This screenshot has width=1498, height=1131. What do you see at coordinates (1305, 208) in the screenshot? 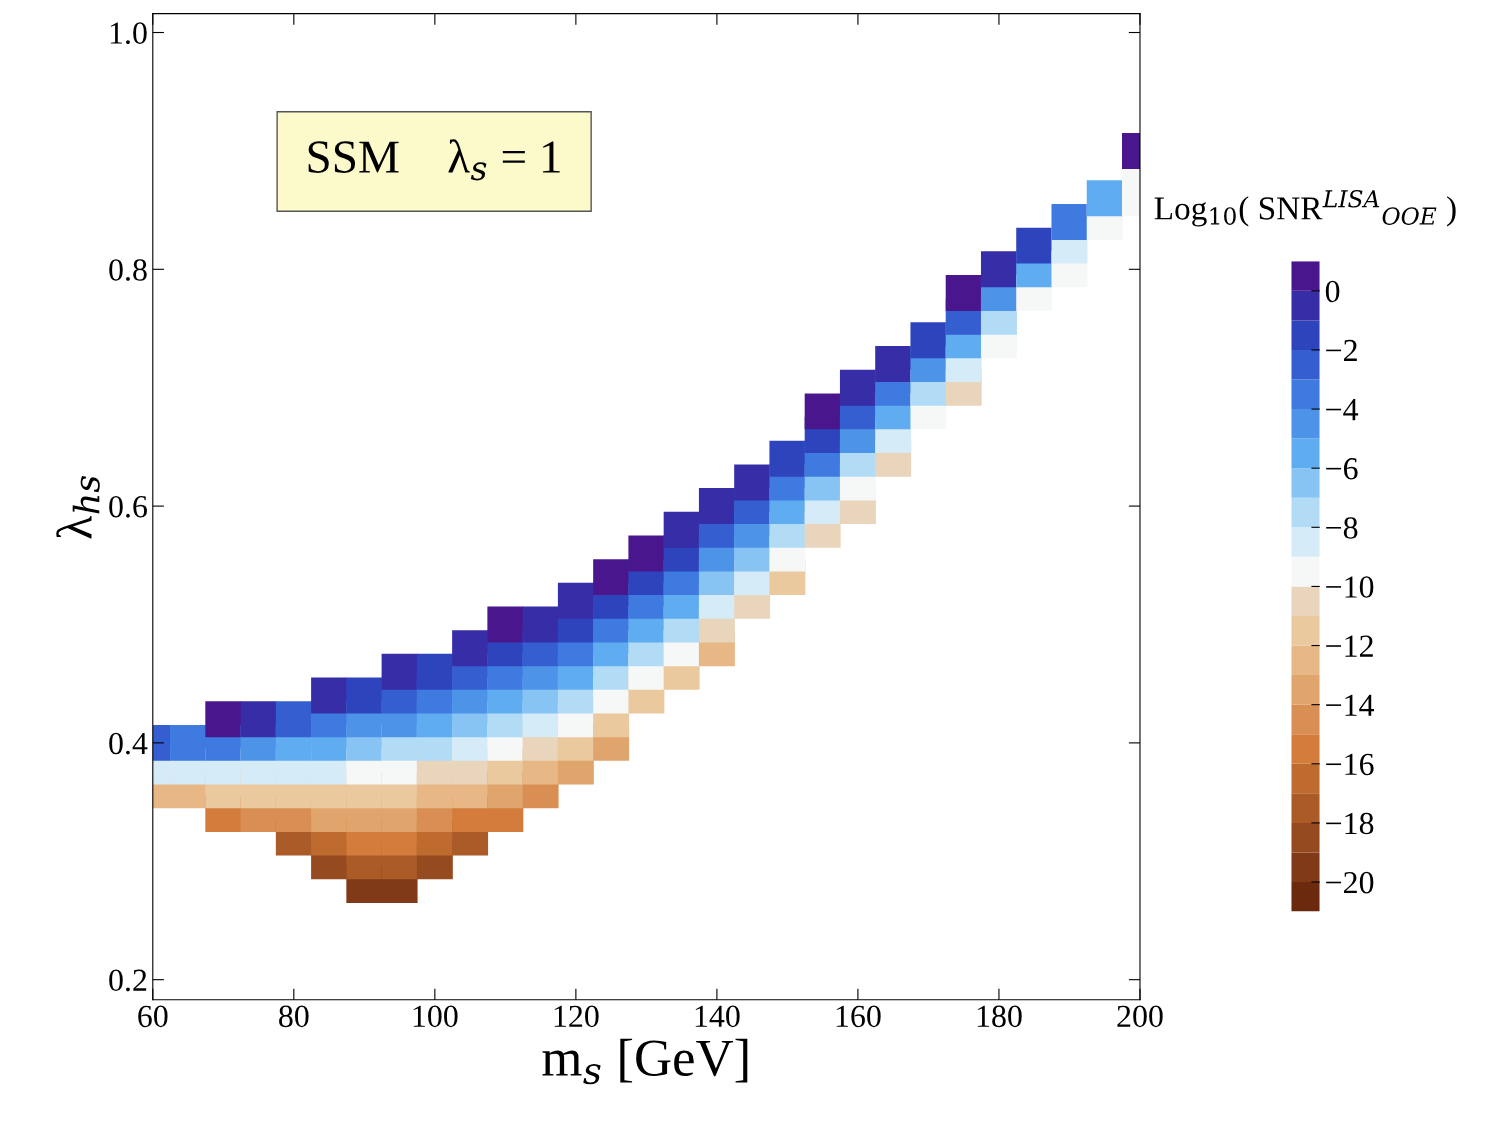
I see `color-bar-title: Log$_{10}$( SNR$^{LISA}$$_{OOE}$ )` at bounding box center [1305, 208].